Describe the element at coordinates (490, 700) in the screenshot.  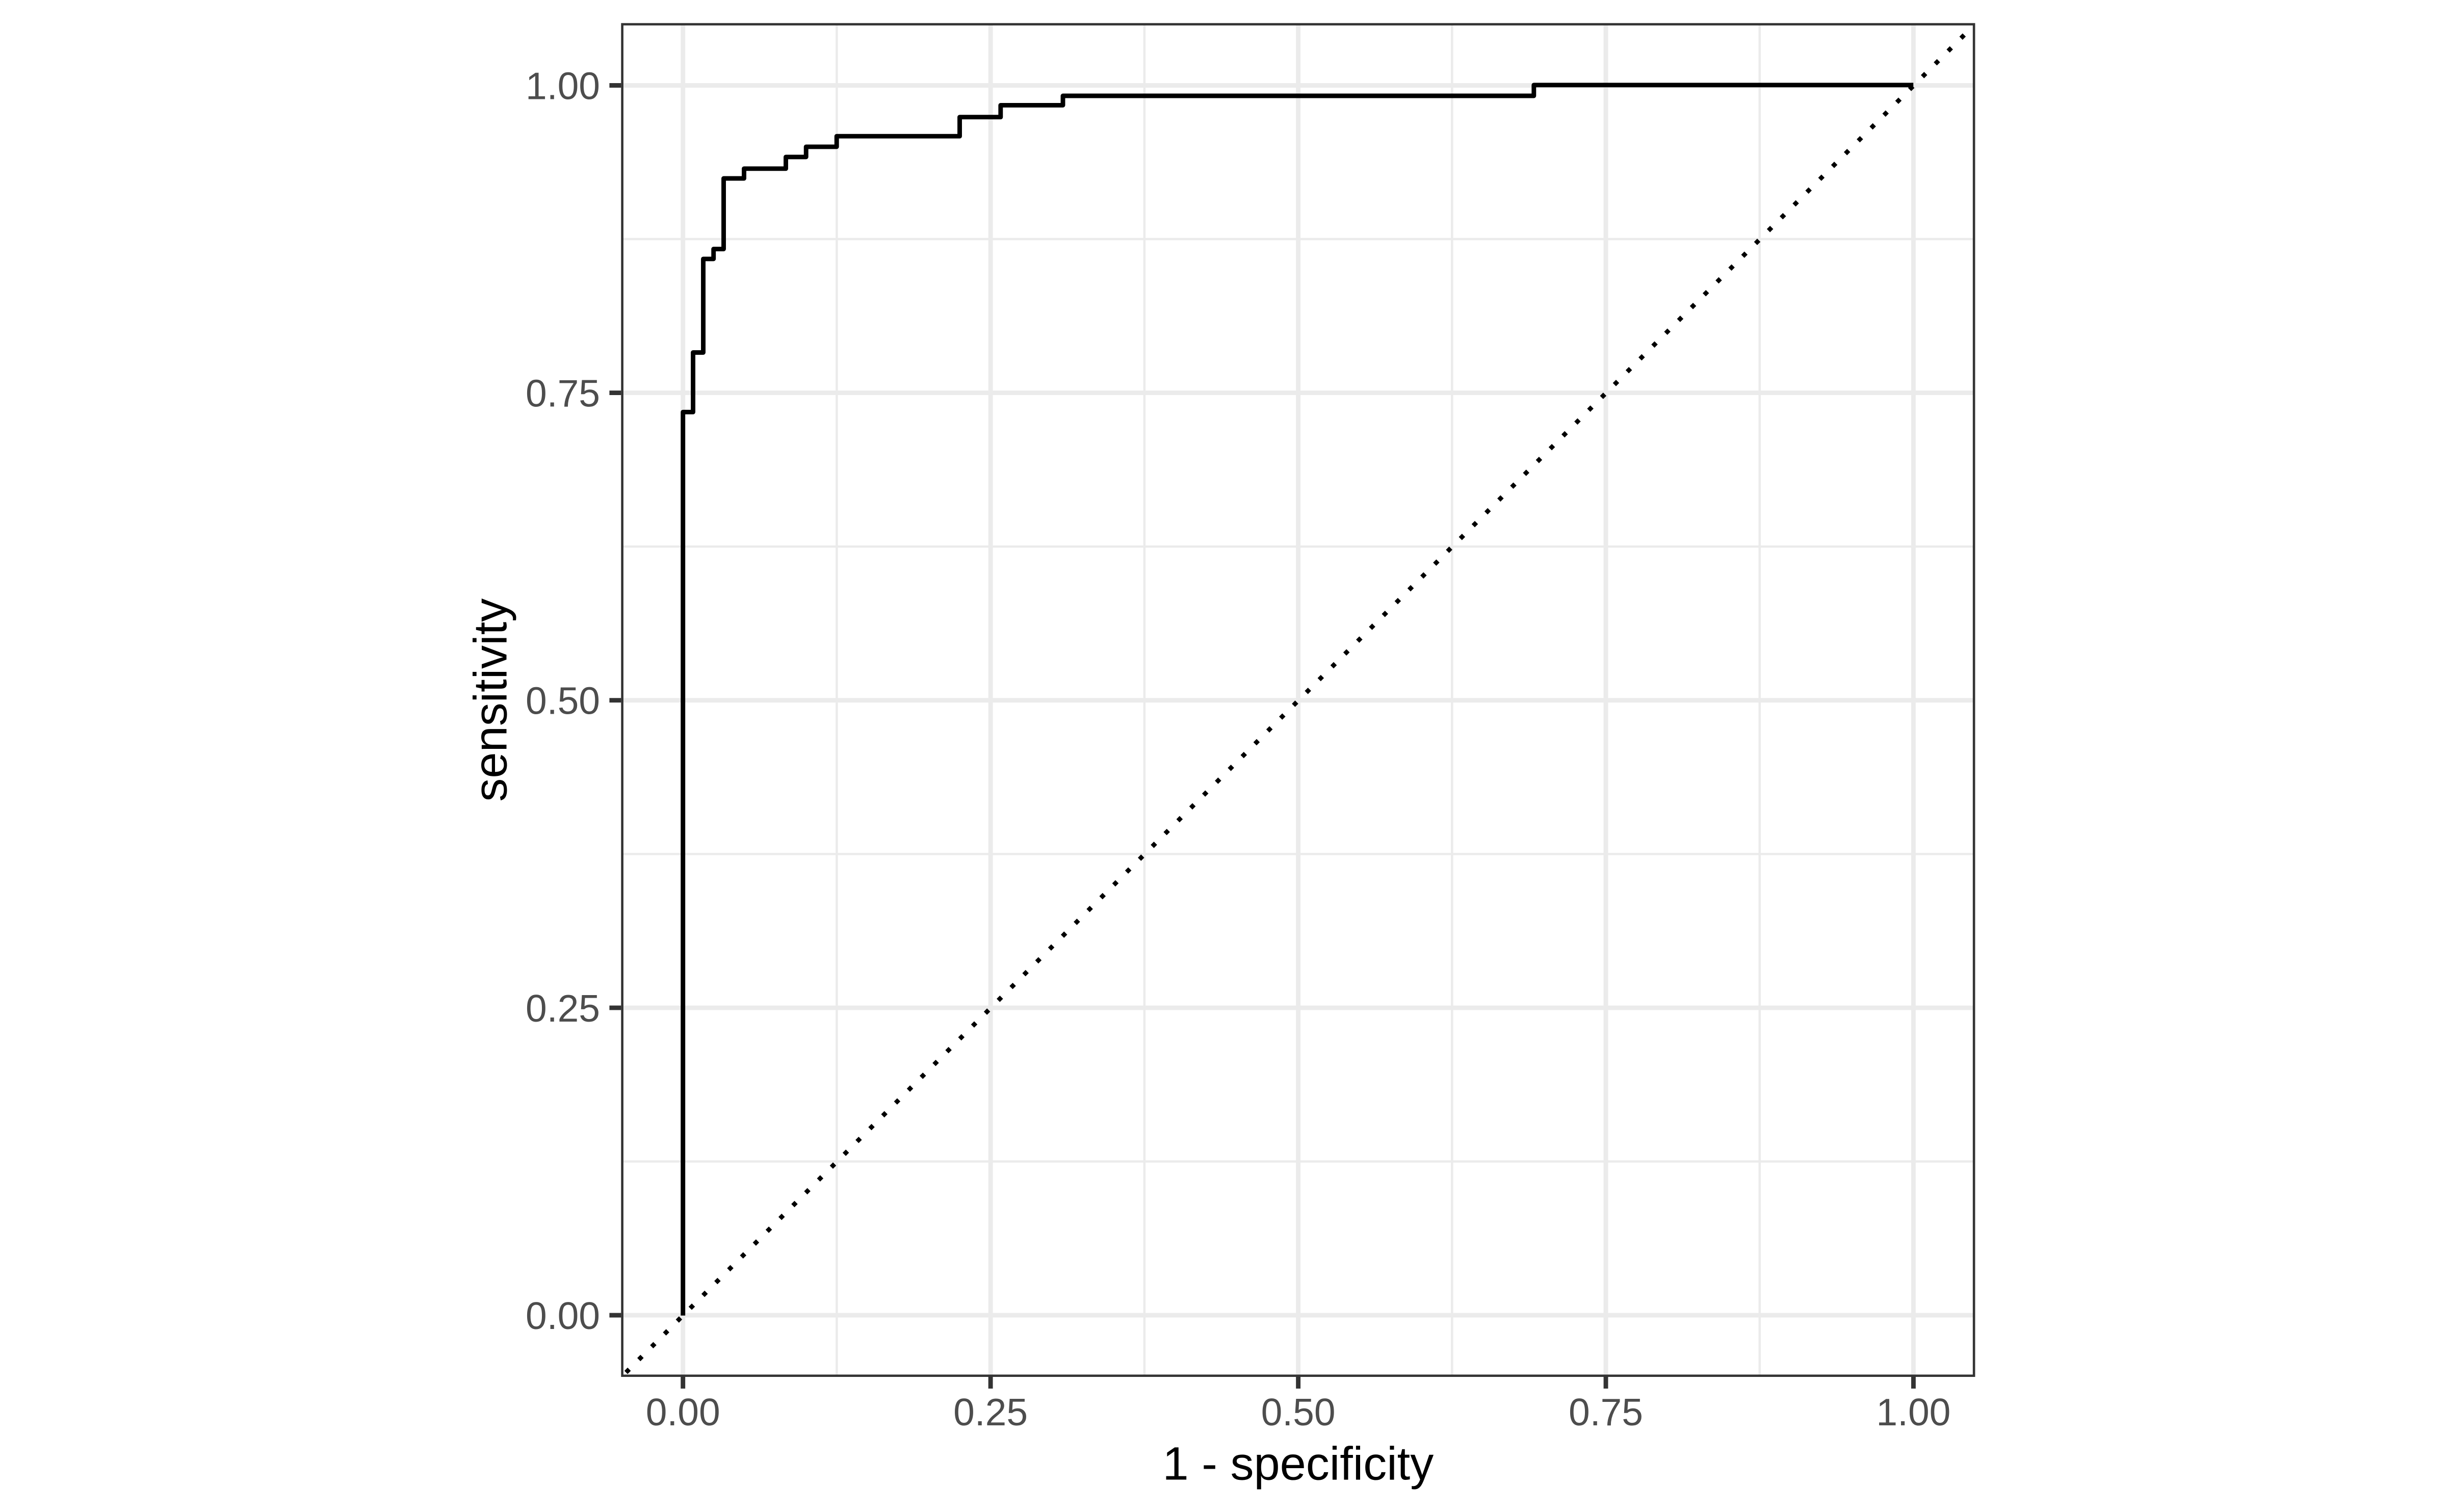
I see `svg-text: sensitivity` at that location.